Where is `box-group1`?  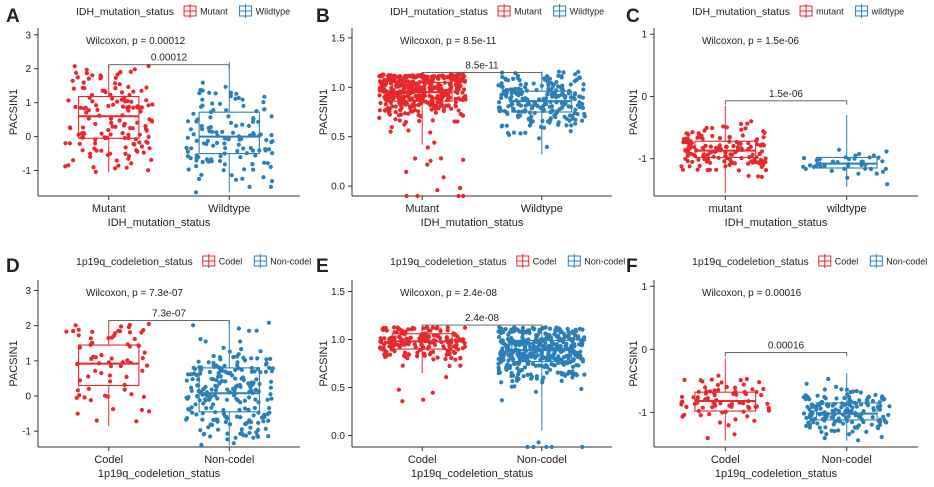
box-group1 is located at coordinates (109, 118).